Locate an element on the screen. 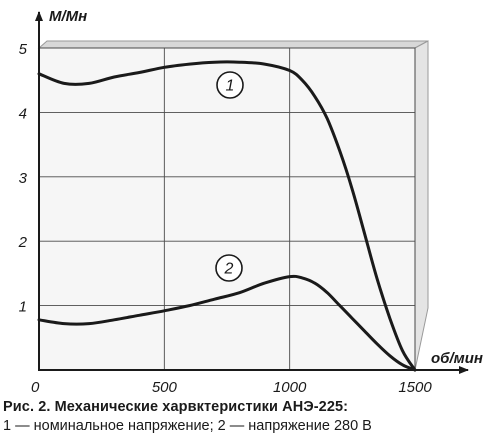  x-tick-label-1000: 1000 is located at coordinates (290, 387).